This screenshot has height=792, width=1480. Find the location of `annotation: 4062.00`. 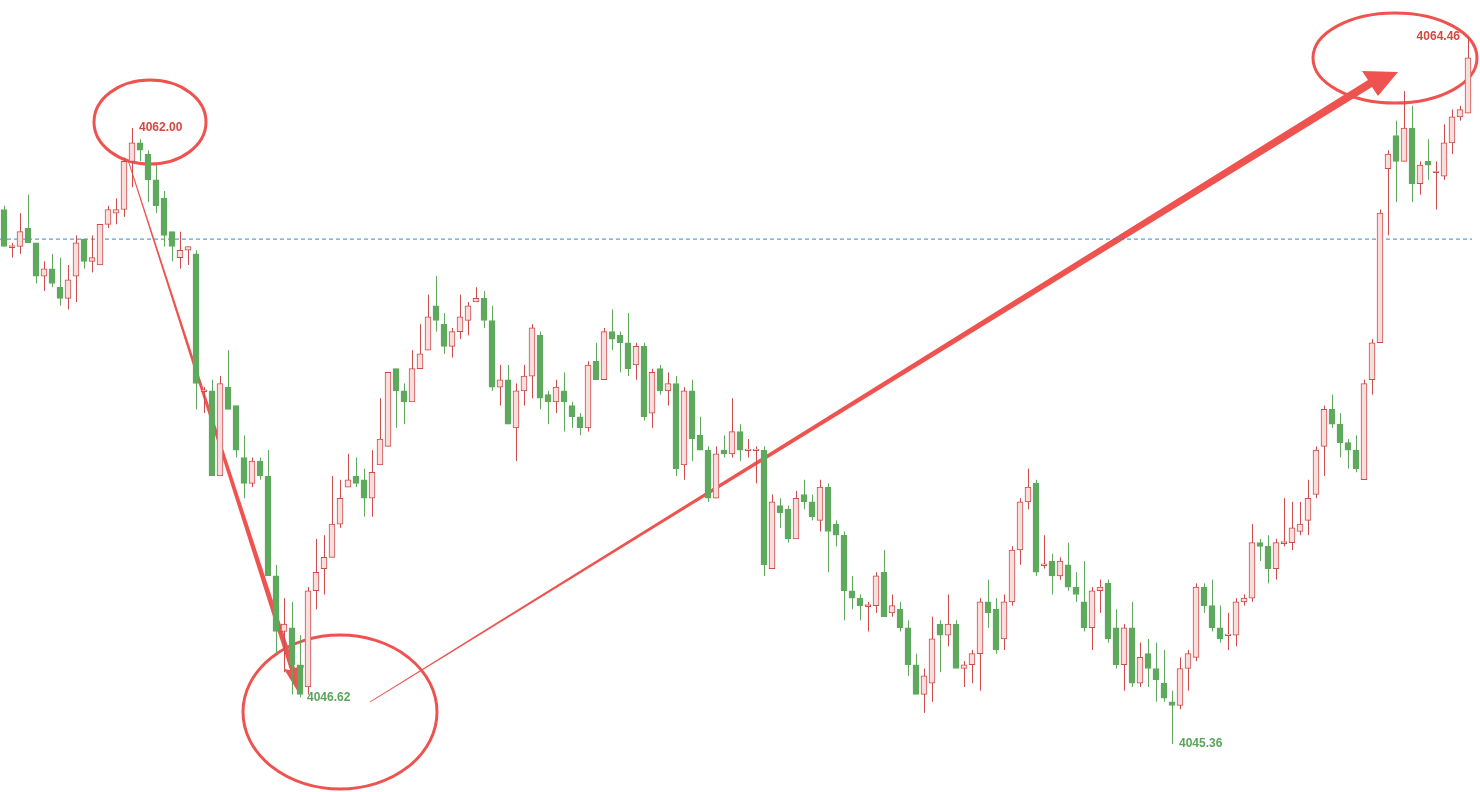

annotation: 4062.00 is located at coordinates (161, 127).